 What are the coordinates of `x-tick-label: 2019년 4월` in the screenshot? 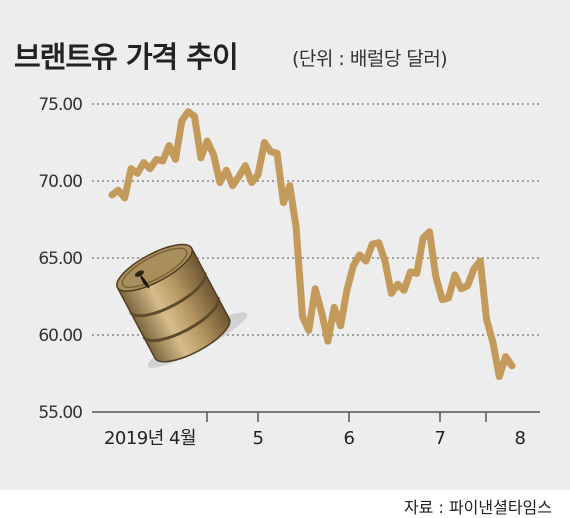 It's located at (150, 438).